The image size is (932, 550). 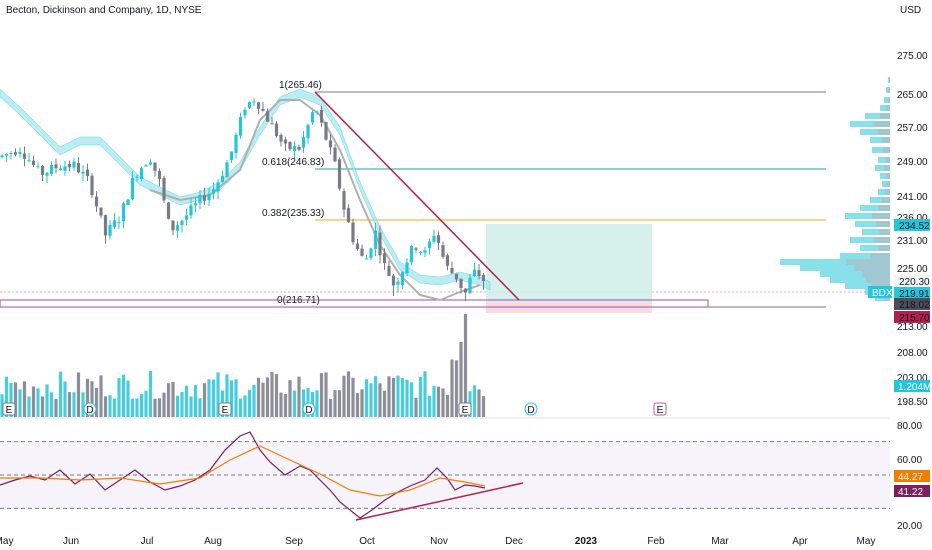 I want to click on time-axis-label: Jul, so click(x=147, y=541).